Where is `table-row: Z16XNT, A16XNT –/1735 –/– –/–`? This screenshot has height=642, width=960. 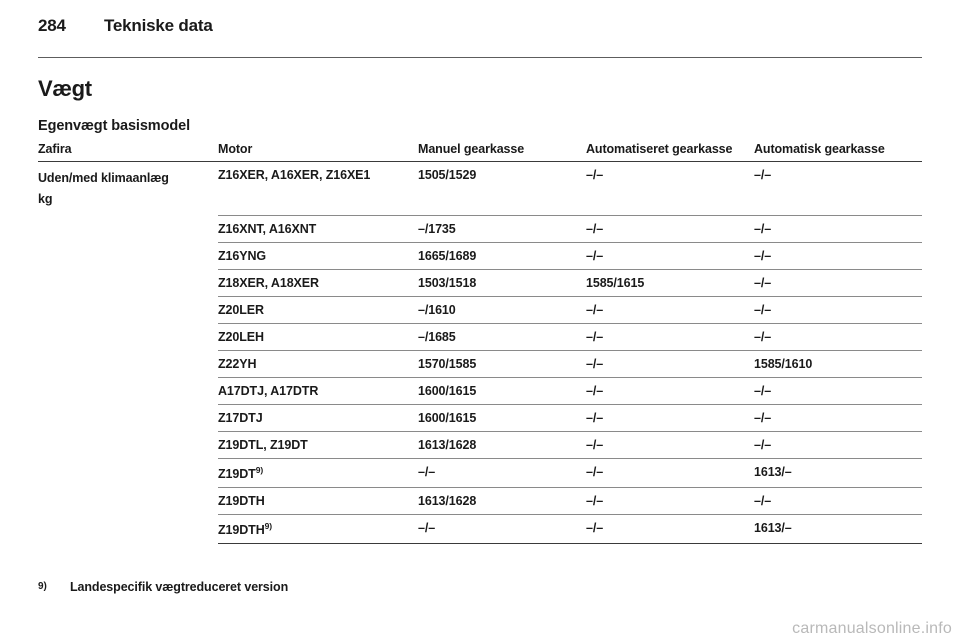 table-row: Z16XNT, A16XNT –/1735 –/– –/– is located at coordinates (480, 229).